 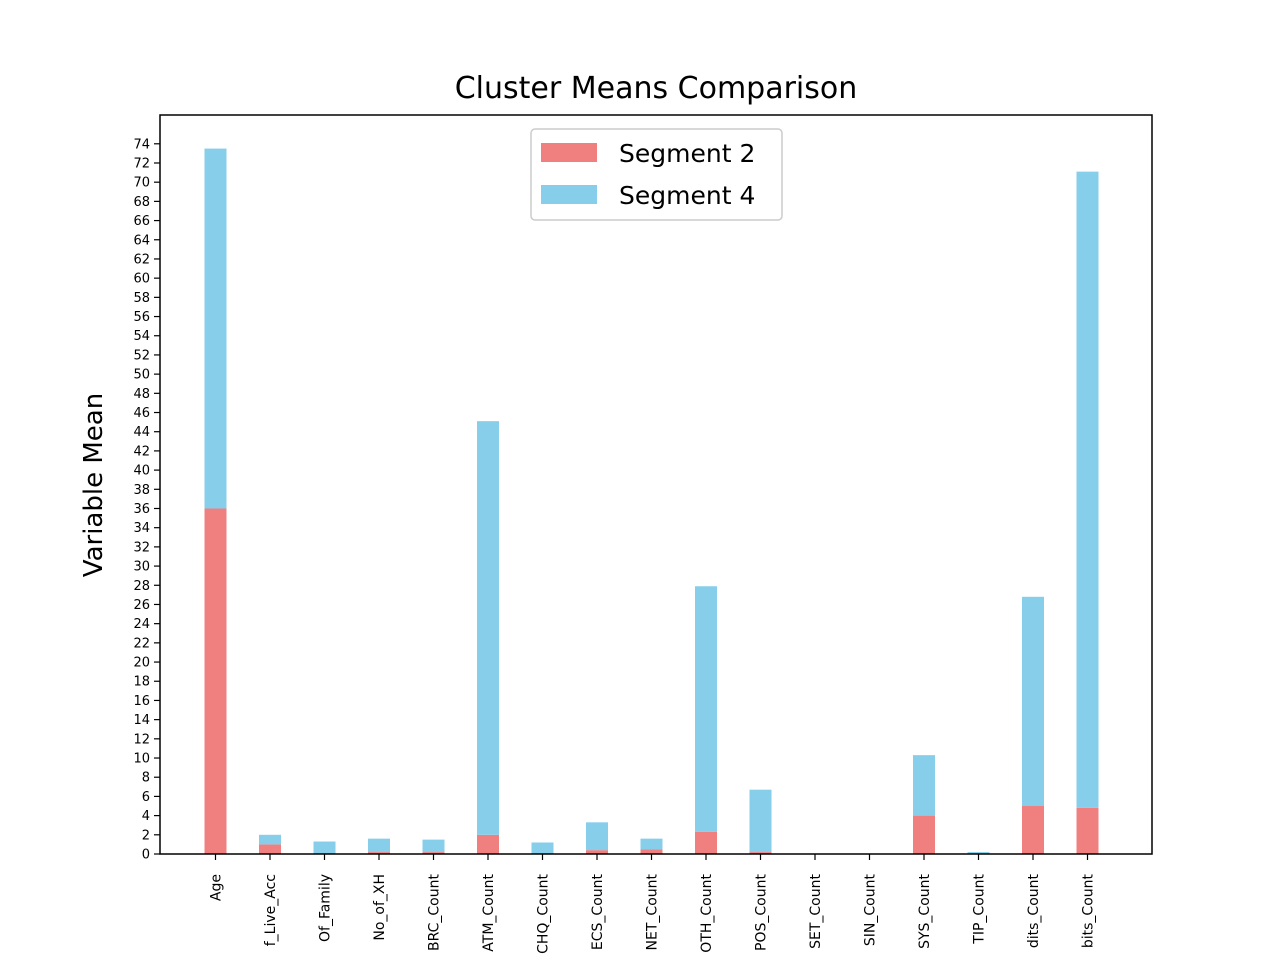 I want to click on bar-segment-4-of-family, so click(x=324, y=847).